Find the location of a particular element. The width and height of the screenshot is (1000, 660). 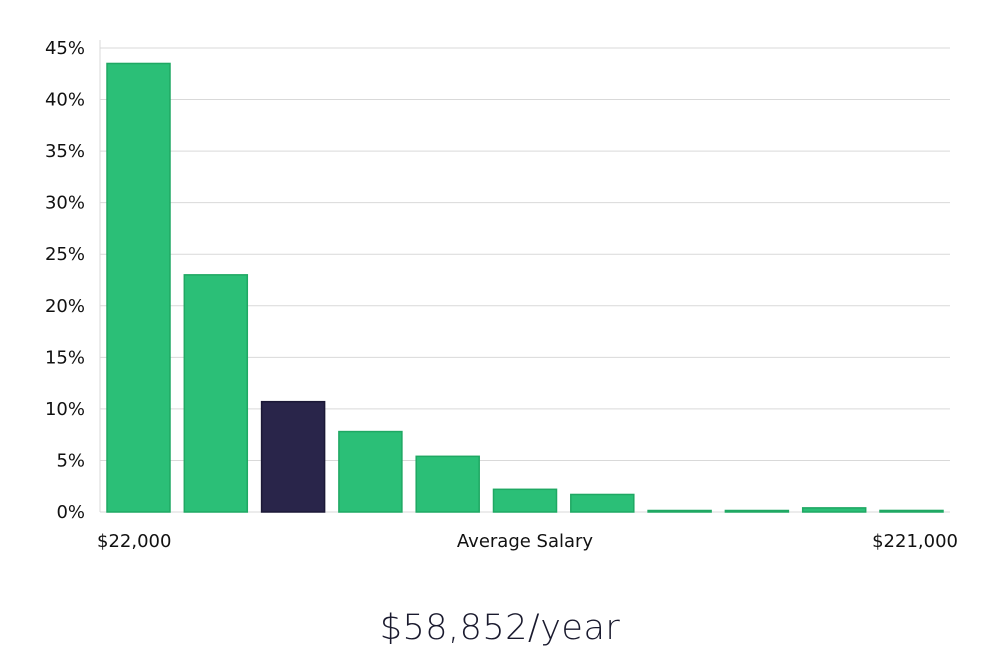

y-tick-label: 10% is located at coordinates (65, 409).